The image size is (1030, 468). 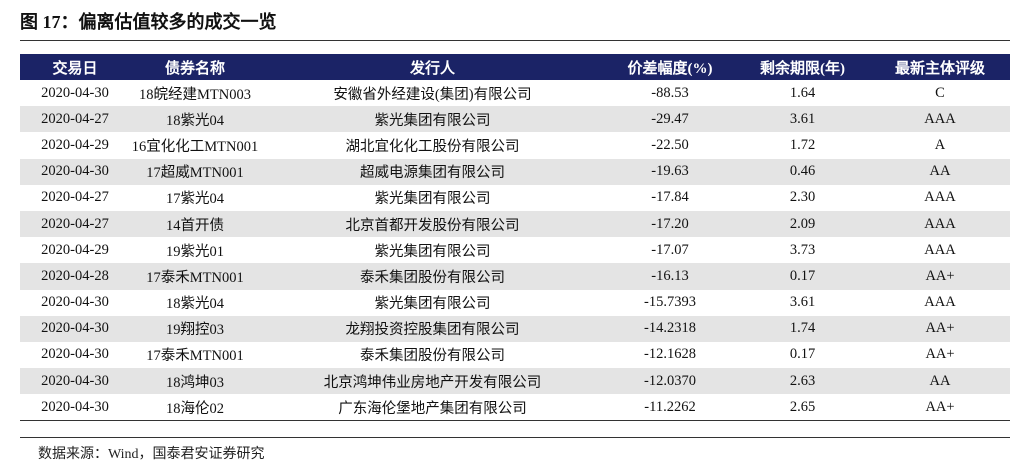 What do you see at coordinates (802, 171) in the screenshot?
I see `table-cell: 0.46` at bounding box center [802, 171].